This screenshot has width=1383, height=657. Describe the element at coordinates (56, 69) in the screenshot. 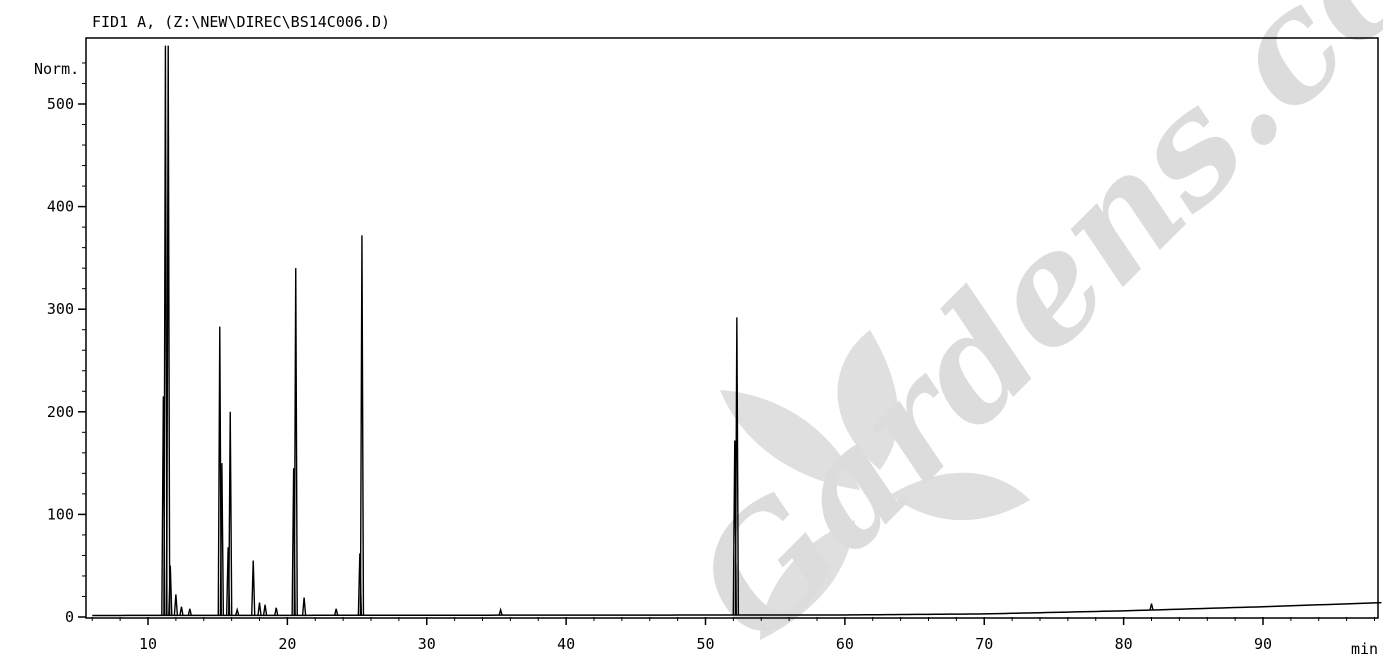

I see `y-axis-label: Norm.` at that location.